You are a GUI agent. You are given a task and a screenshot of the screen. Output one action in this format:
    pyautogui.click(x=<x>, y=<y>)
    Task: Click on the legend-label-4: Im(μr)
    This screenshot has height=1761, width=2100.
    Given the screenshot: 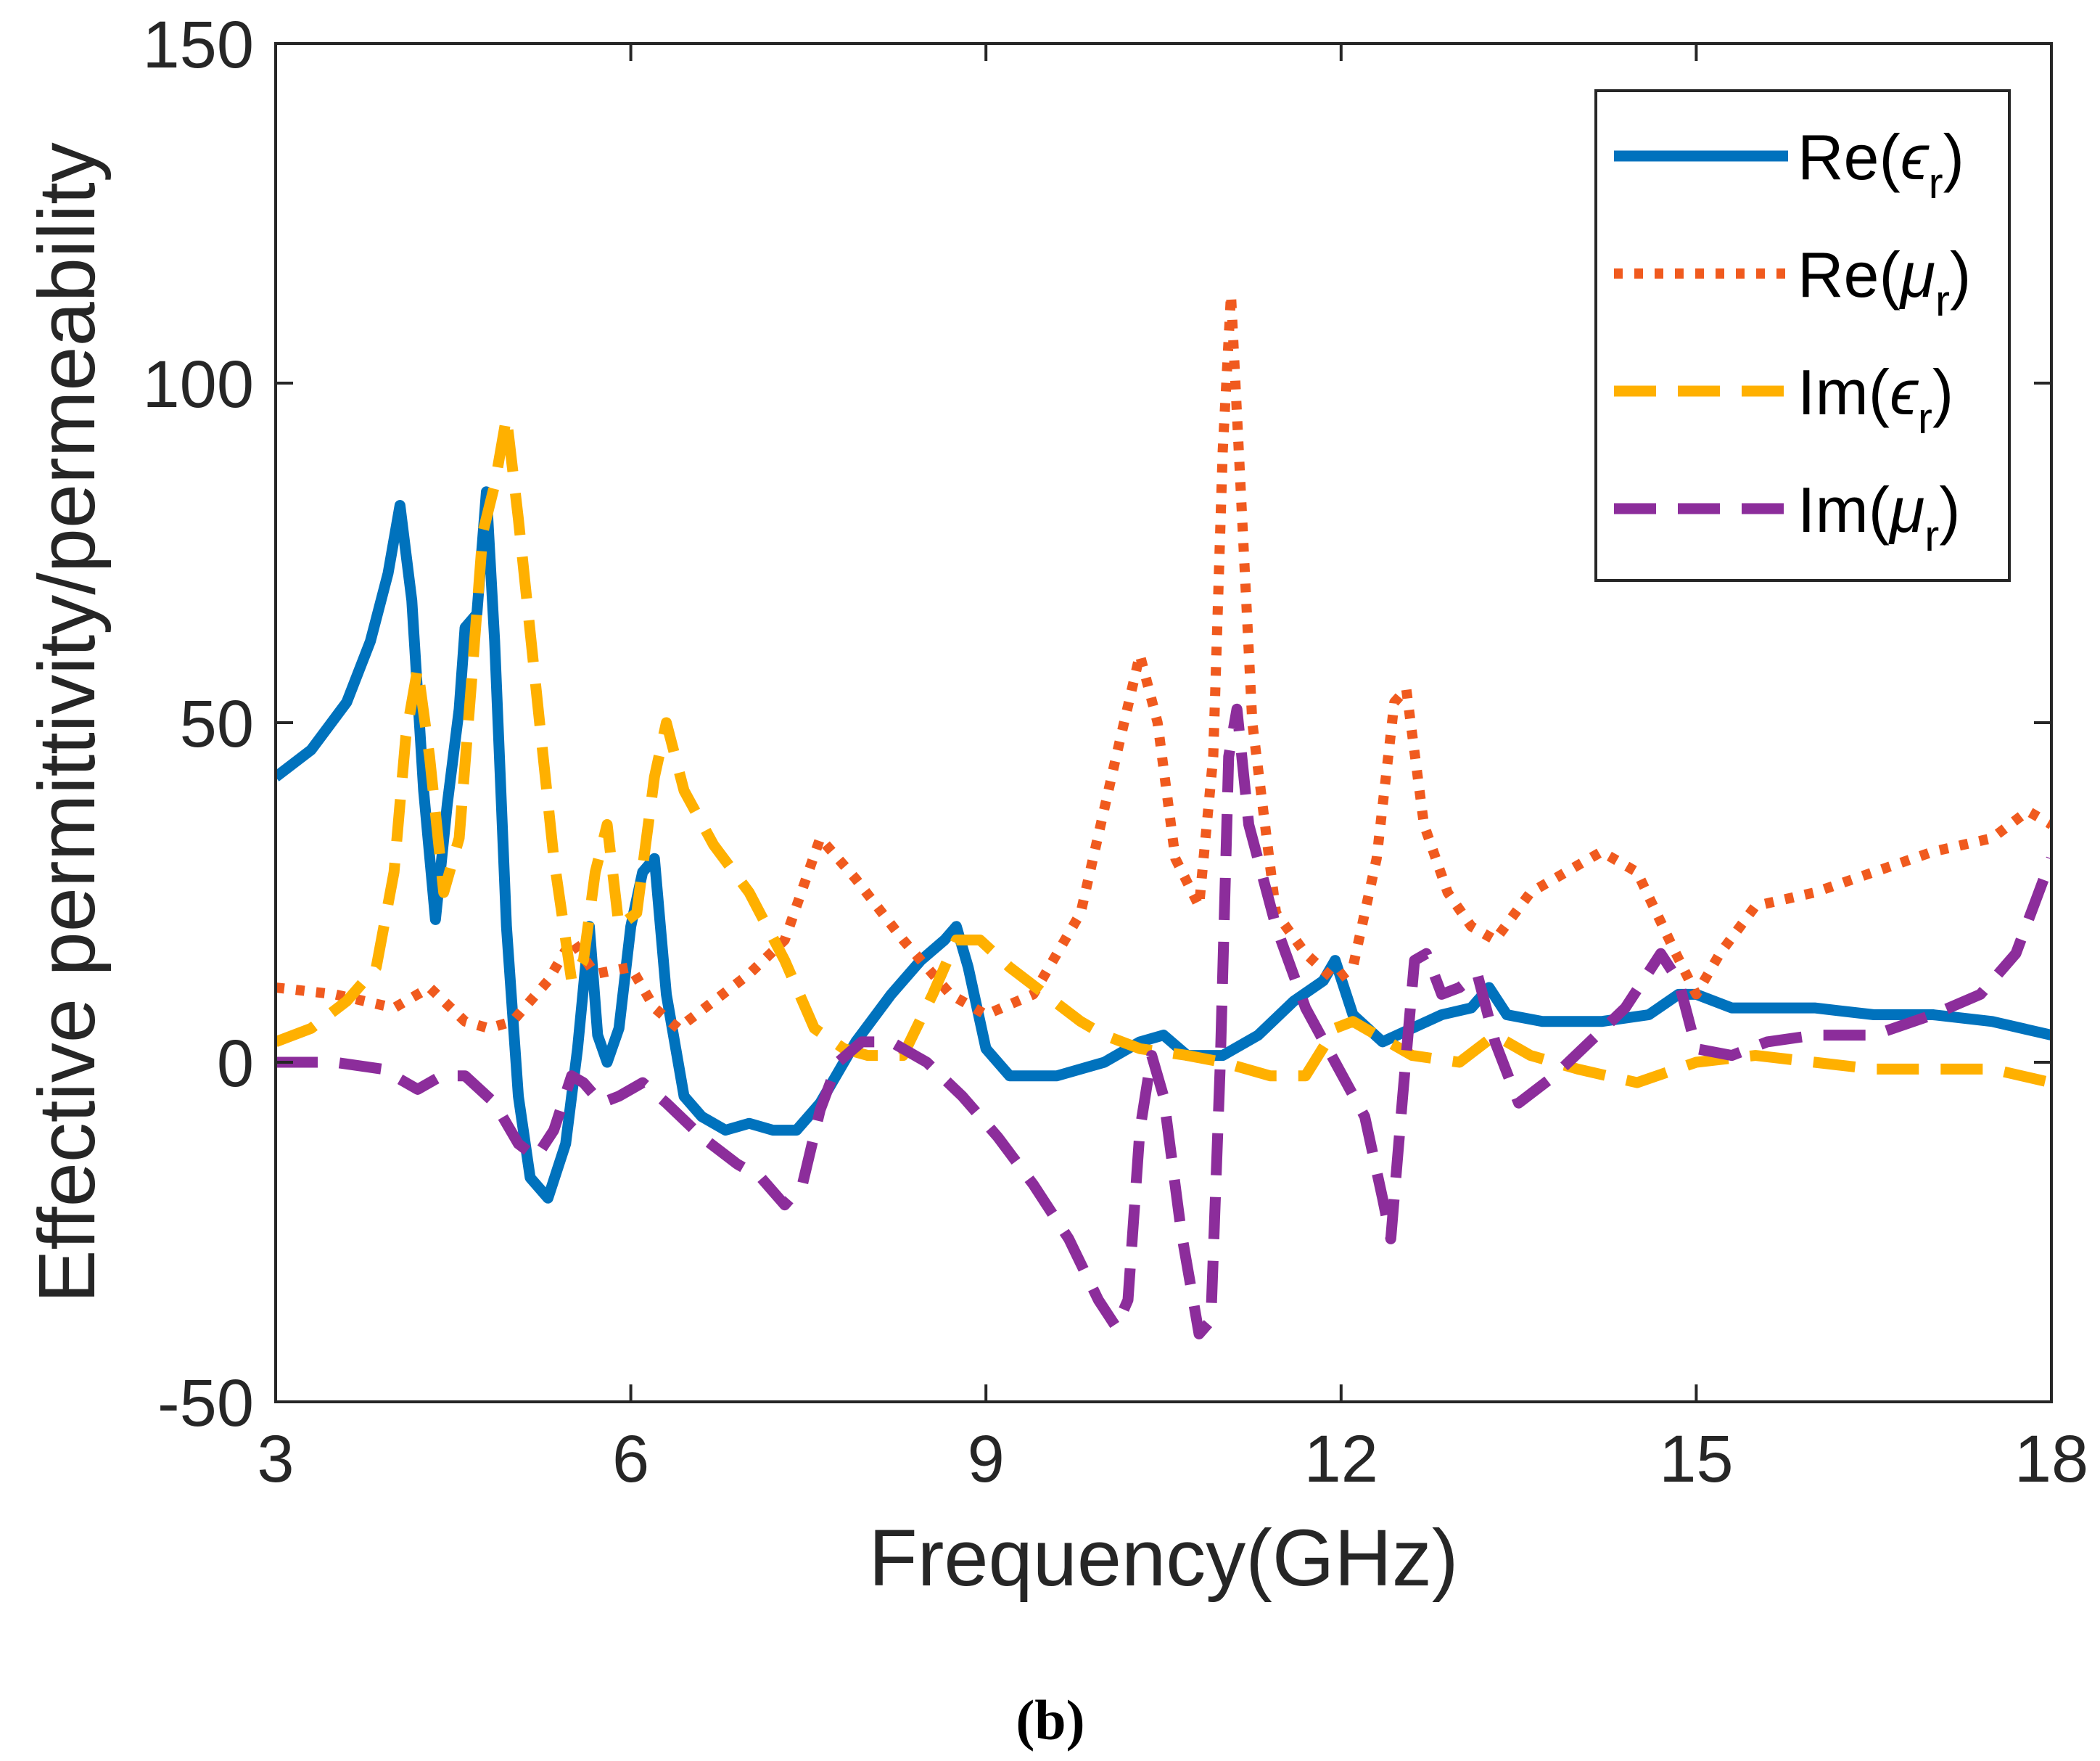 What is the action you would take?
    pyautogui.click(x=1880, y=517)
    